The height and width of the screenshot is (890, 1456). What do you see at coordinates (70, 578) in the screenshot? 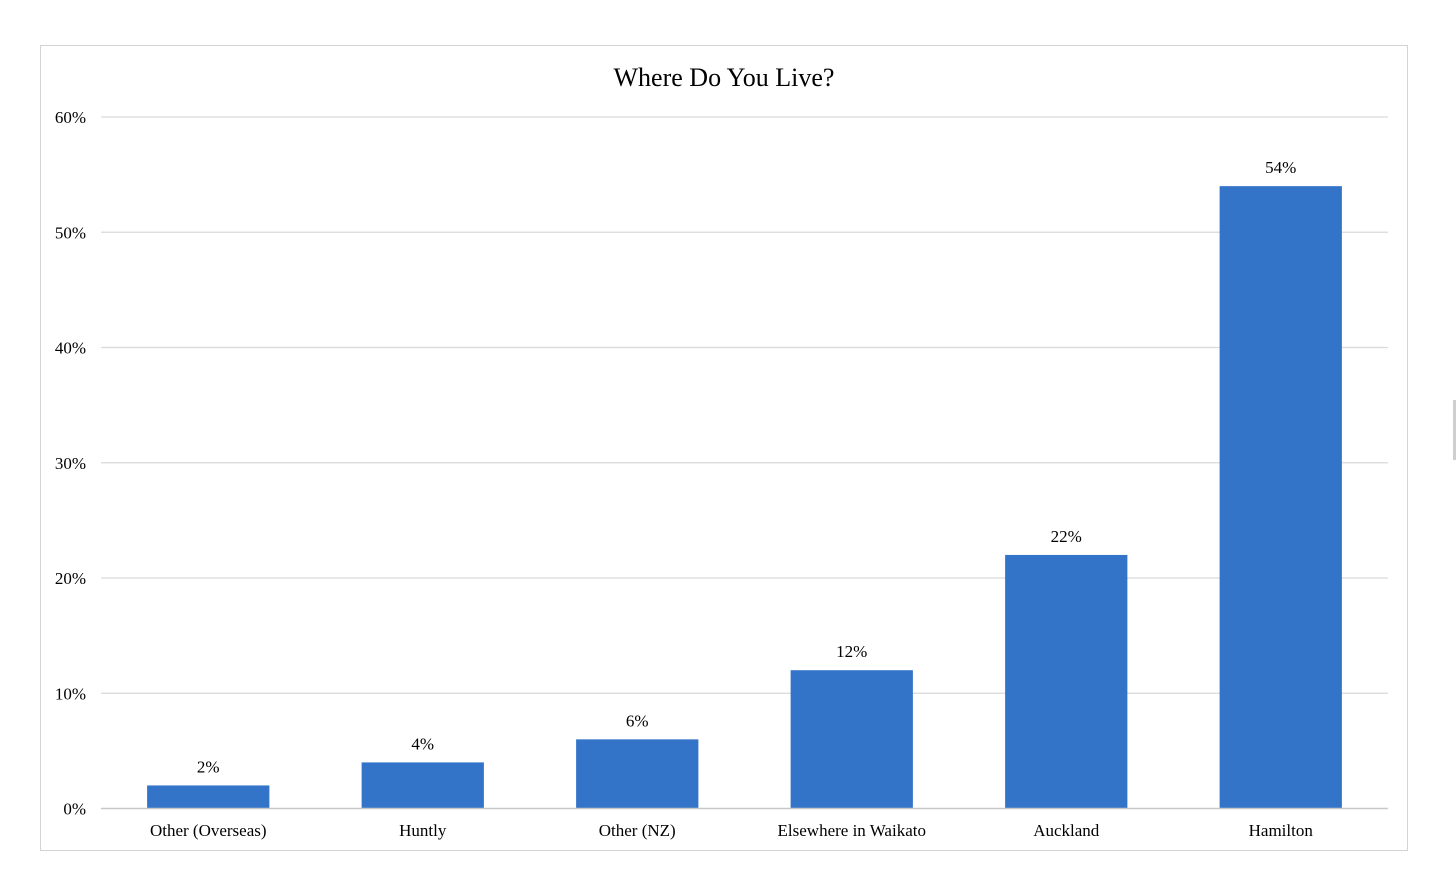
I see `y-tick-label: 20%` at bounding box center [70, 578].